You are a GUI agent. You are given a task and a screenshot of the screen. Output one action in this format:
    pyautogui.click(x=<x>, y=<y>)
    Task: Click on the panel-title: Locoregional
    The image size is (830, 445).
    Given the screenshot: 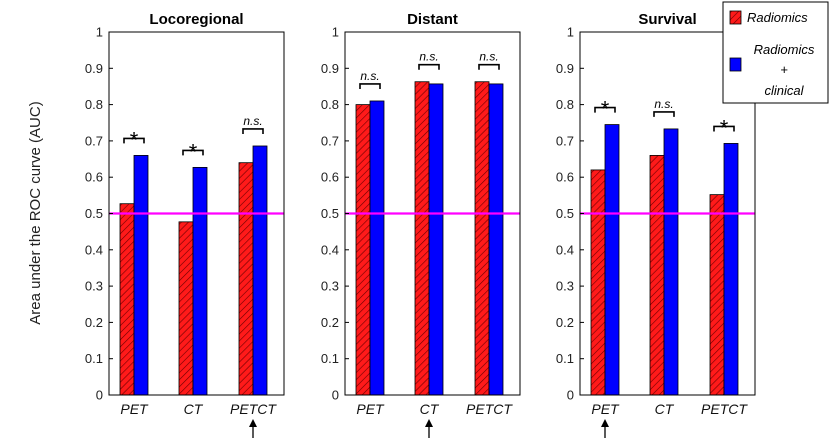 What is the action you would take?
    pyautogui.click(x=196, y=19)
    